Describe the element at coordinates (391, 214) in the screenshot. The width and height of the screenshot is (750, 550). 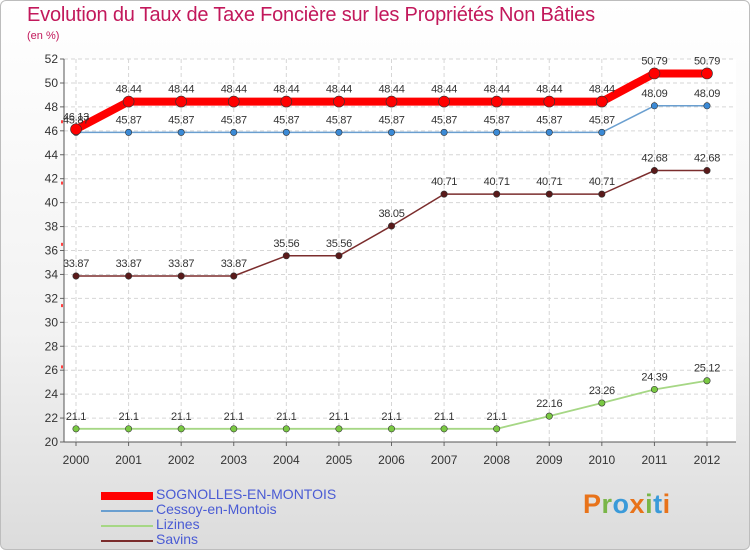
I see `data-label-savins: 38.05` at that location.